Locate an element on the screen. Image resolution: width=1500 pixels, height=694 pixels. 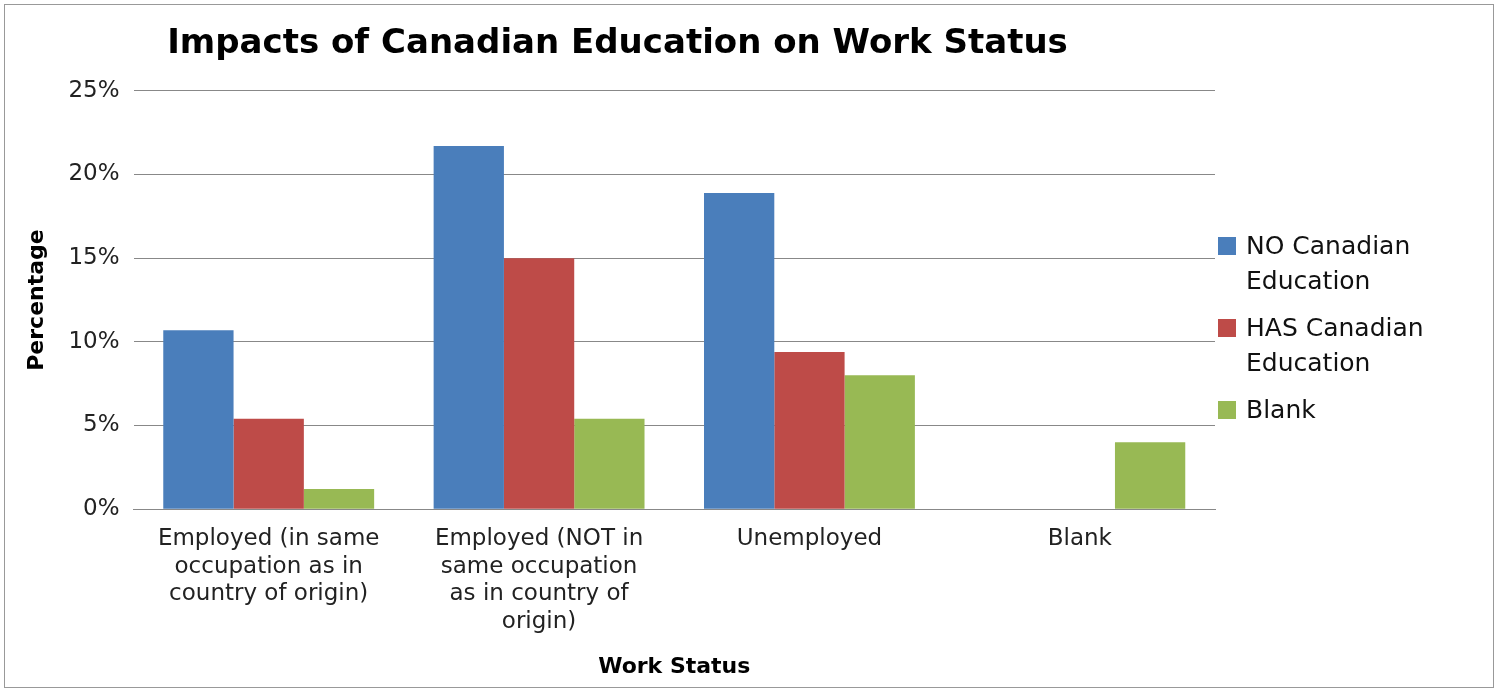
legend-label: NO Canadian Education is located at coordinates (1329, 263).